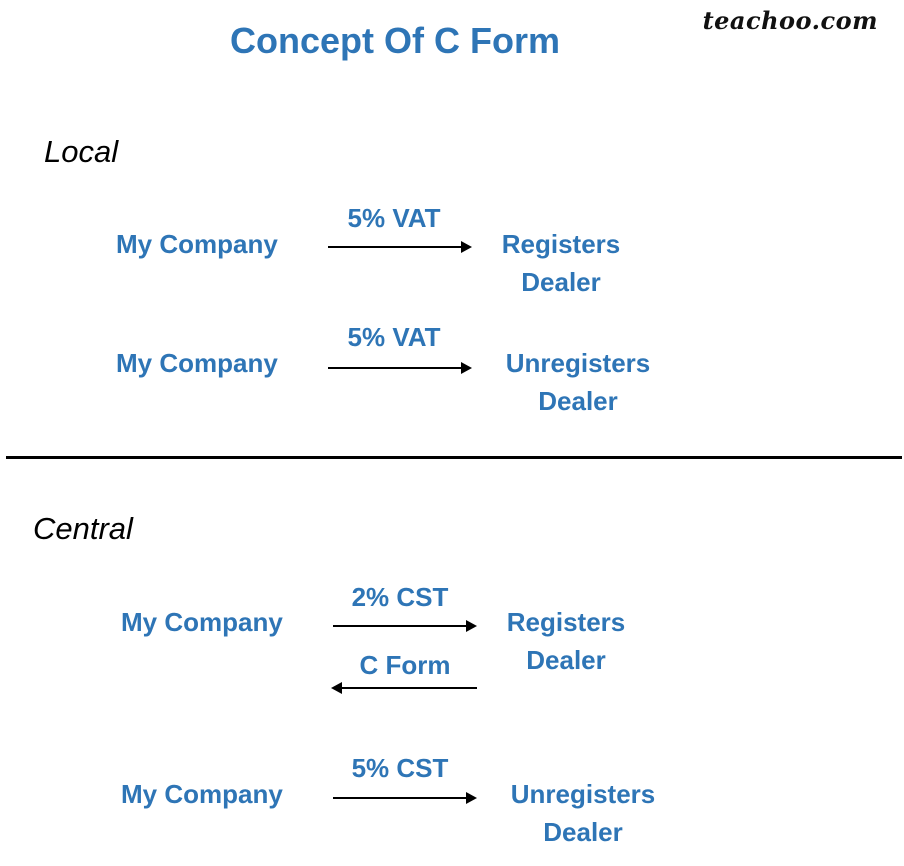 This screenshot has height=866, width=904. Describe the element at coordinates (790, 20) in the screenshot. I see `brand-logo: teachoo.com` at that location.